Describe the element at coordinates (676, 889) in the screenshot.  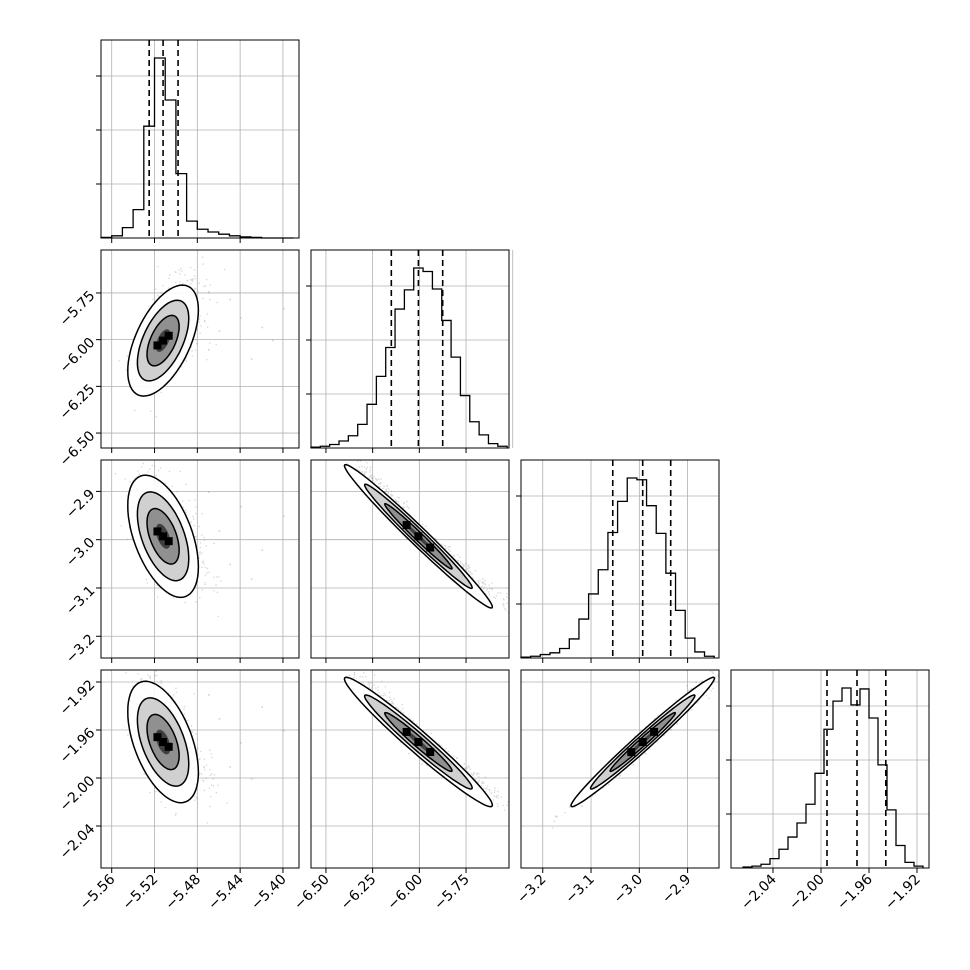
I see `xtick-label-2-3: −2.9` at that location.